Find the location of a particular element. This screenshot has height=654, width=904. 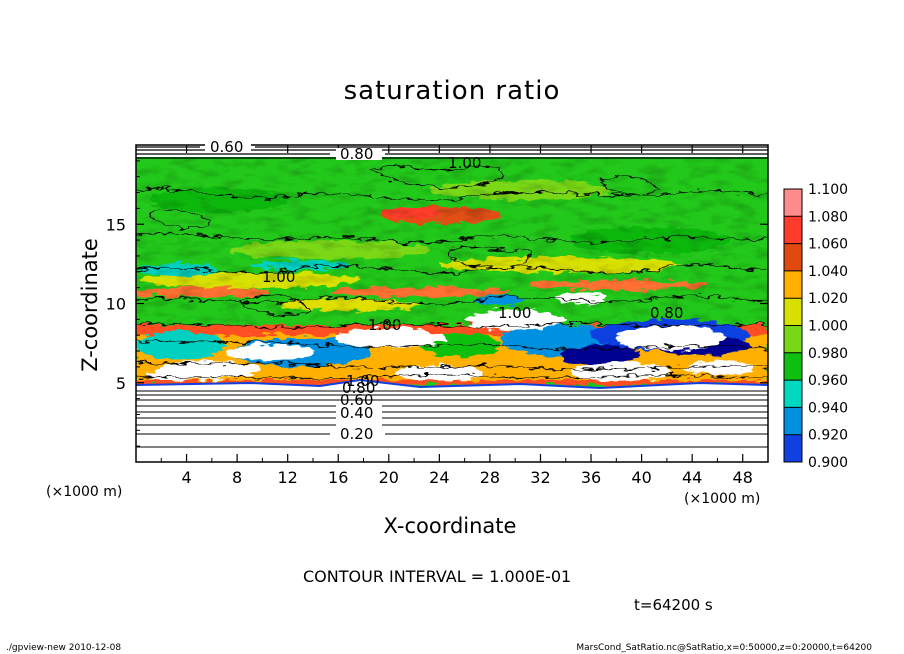

x-tick-label: 40 is located at coordinates (641, 477).